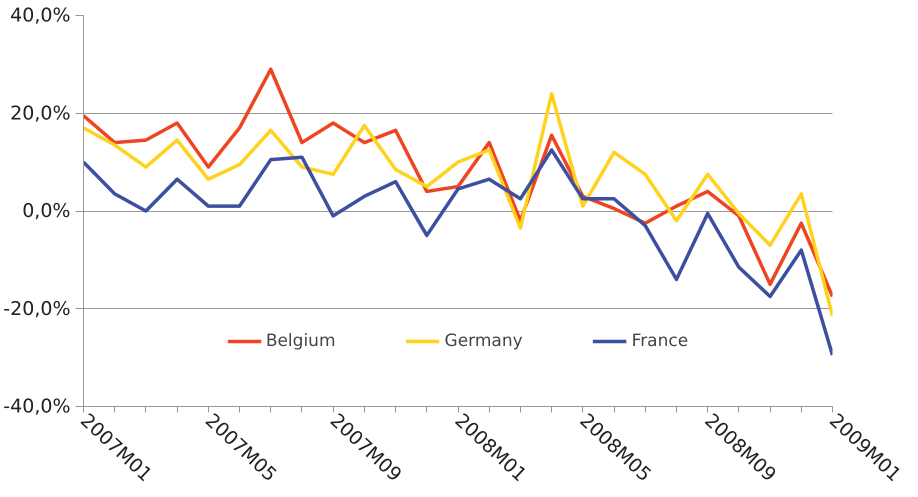 This screenshot has height=497, width=918. Describe the element at coordinates (40, 15) in the screenshot. I see `y-tick-label: 40,0%` at that location.